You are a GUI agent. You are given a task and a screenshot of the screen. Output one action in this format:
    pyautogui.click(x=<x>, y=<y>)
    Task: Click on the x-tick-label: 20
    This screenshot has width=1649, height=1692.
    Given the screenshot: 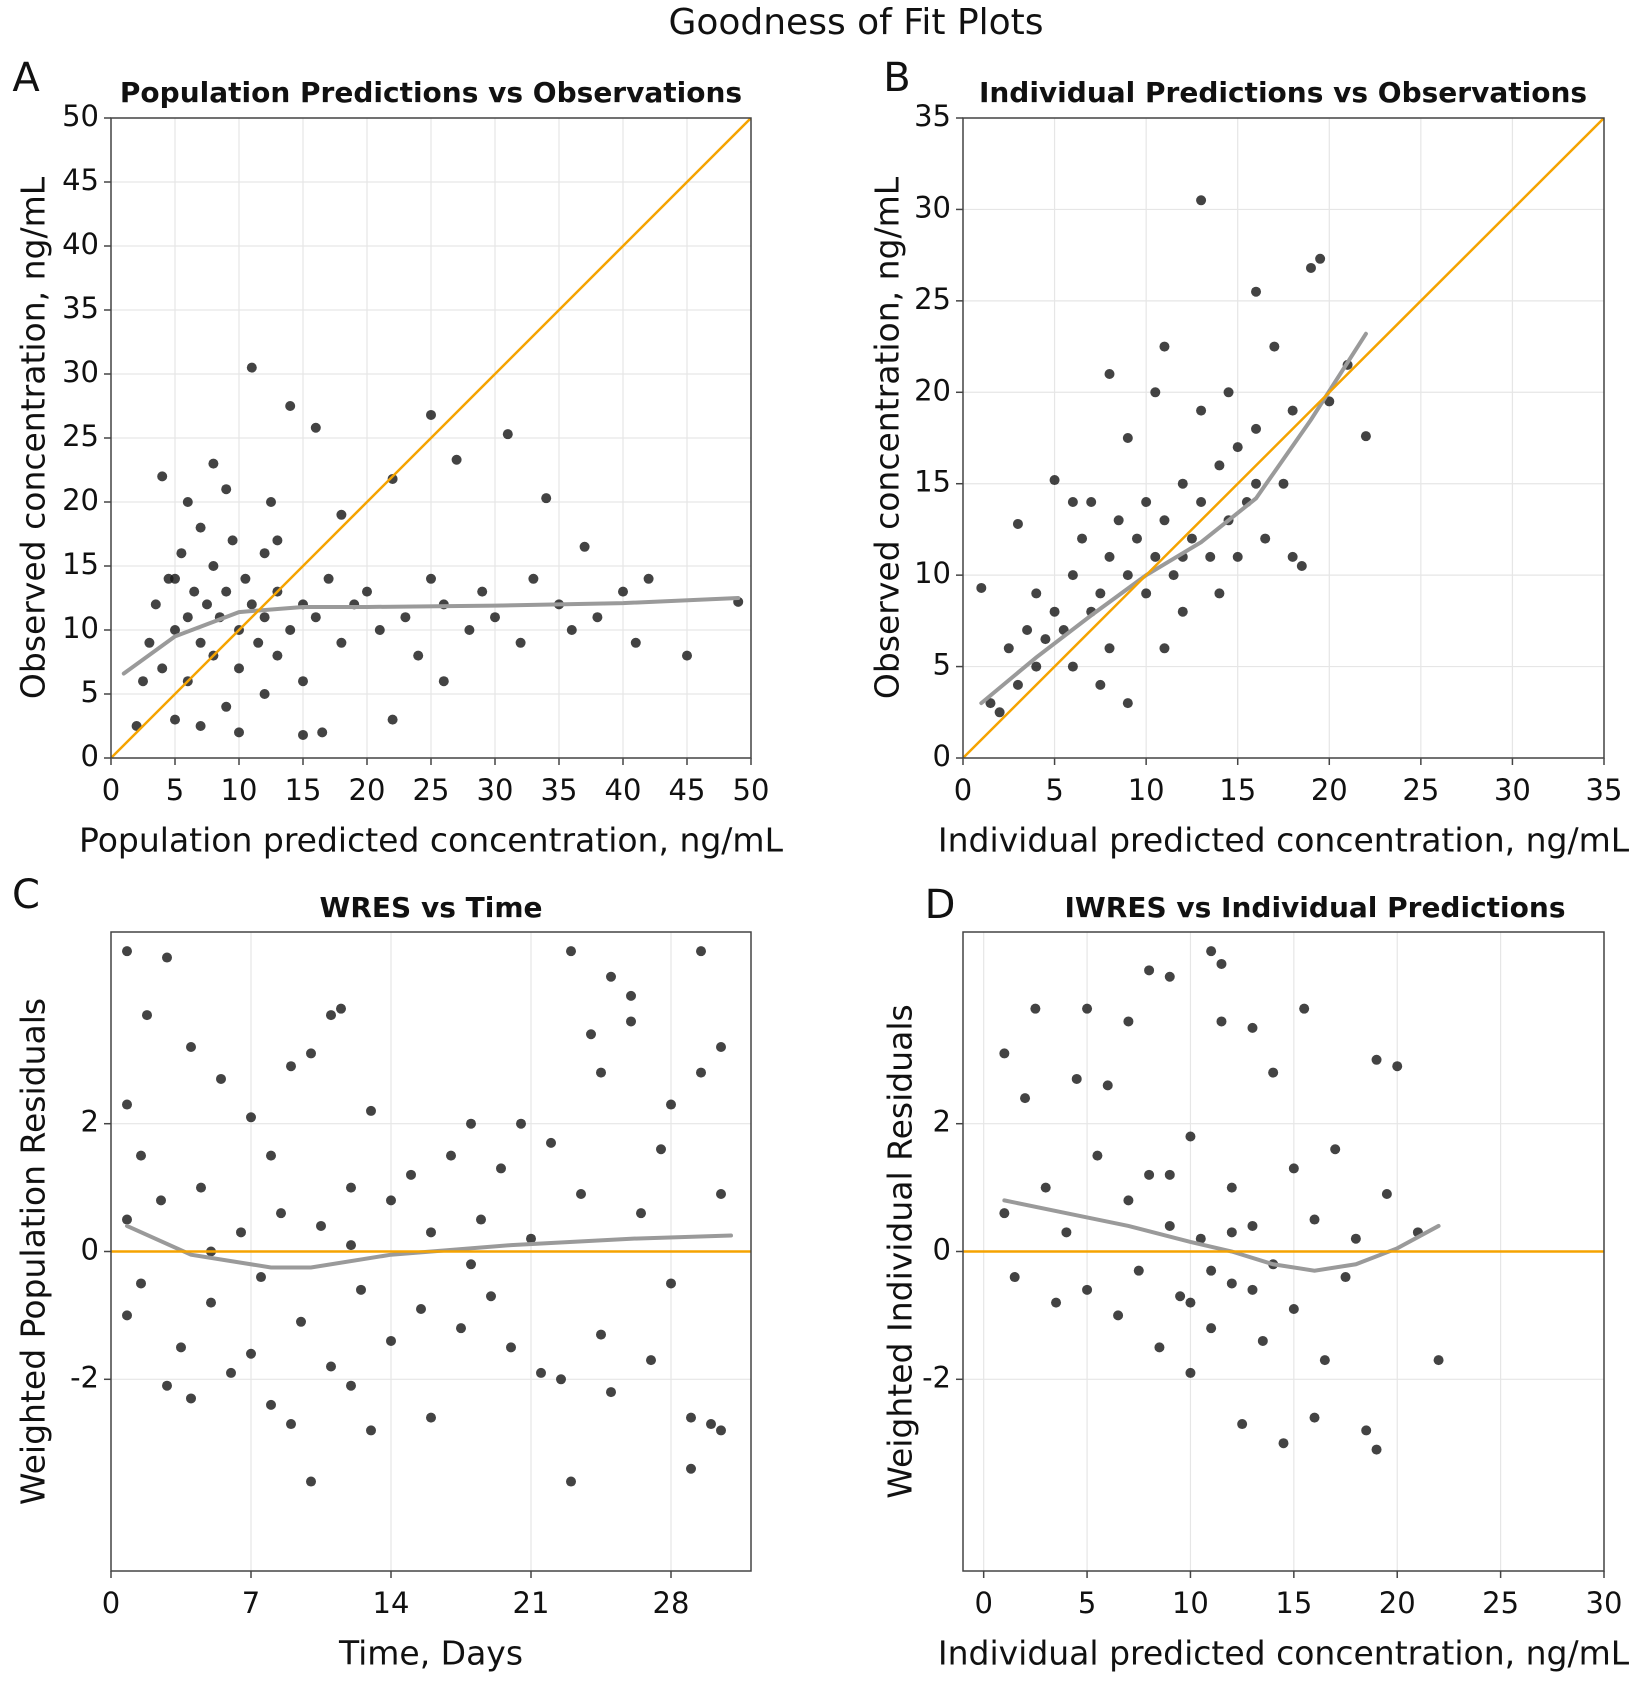 What is the action you would take?
    pyautogui.click(x=1397, y=1603)
    